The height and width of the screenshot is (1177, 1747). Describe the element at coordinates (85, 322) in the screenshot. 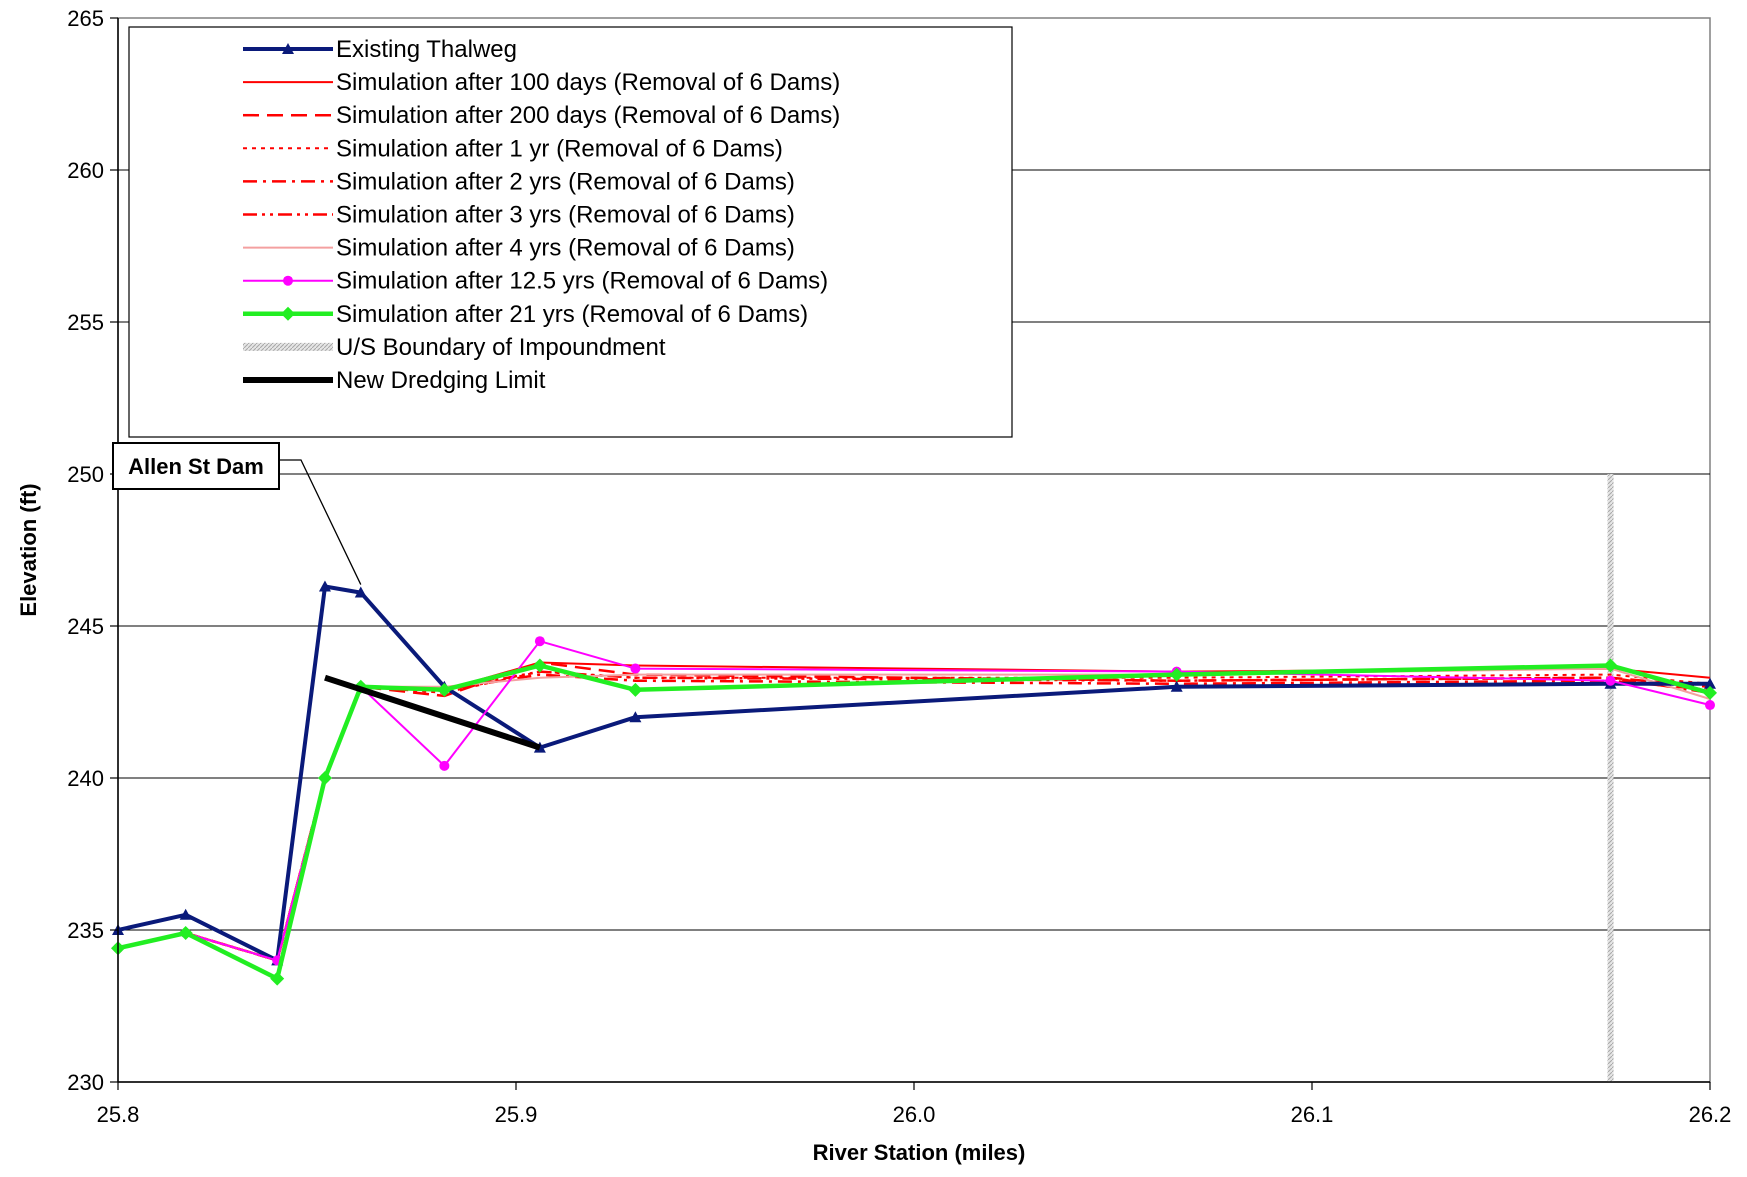

I see `y-tick-label: 255` at that location.